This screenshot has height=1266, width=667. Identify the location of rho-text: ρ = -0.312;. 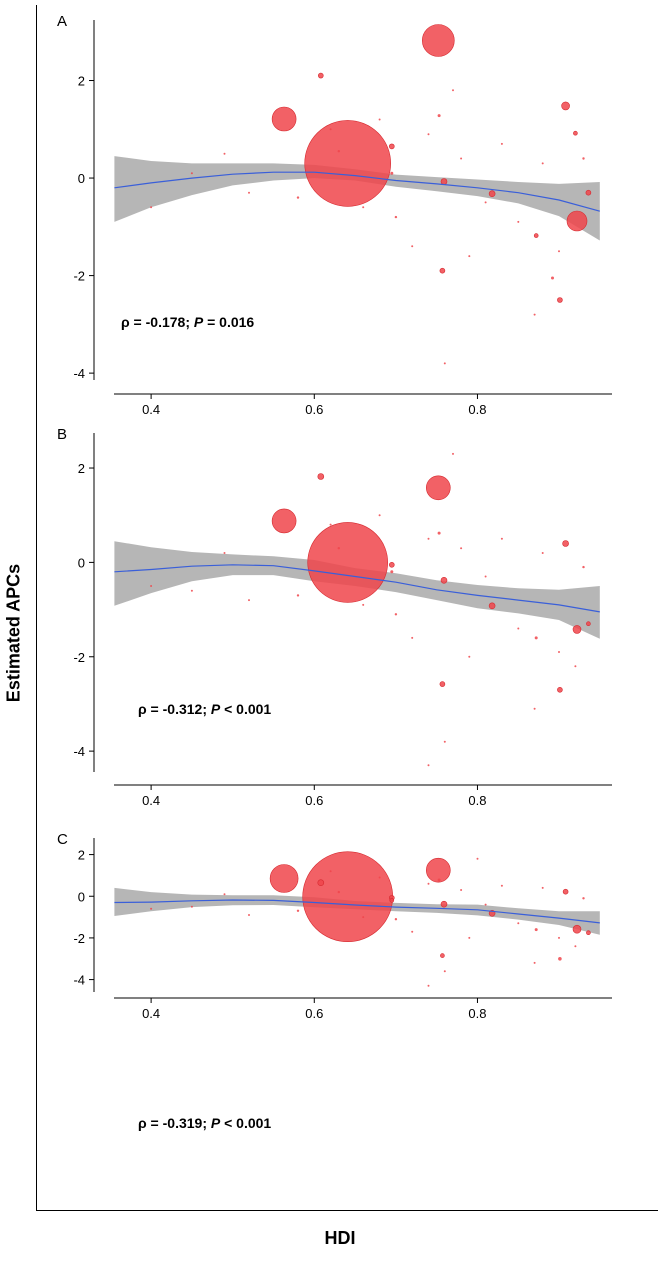
(174, 709).